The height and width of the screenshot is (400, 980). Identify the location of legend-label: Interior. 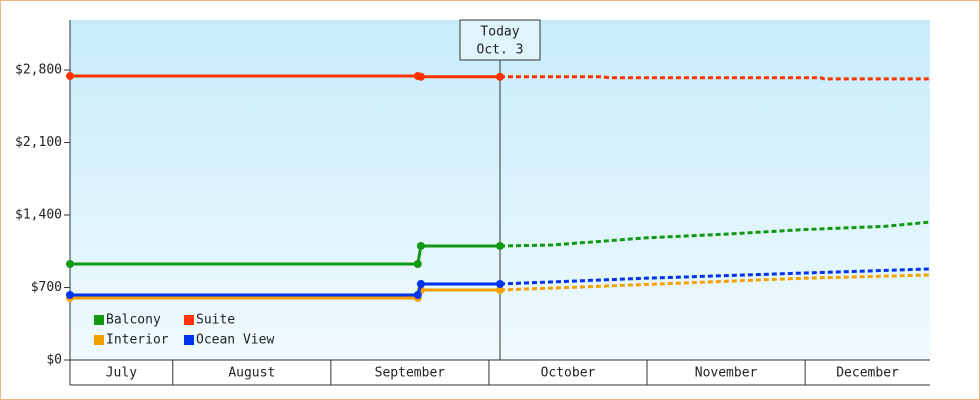
(137, 340).